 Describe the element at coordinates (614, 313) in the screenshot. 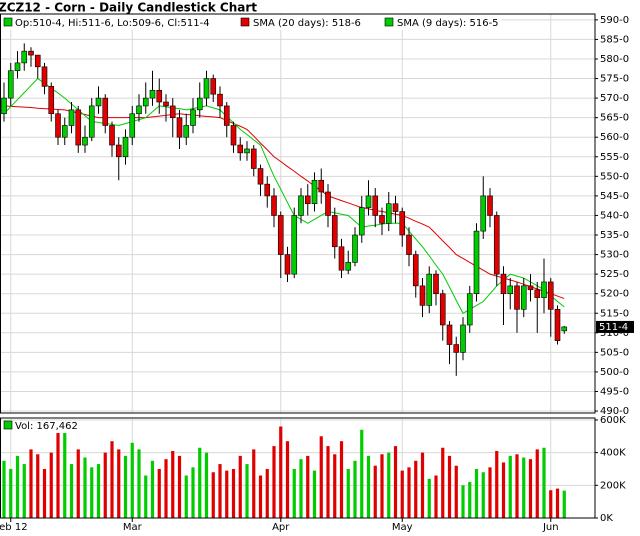

I see `y-tick-label: 515-0` at that location.